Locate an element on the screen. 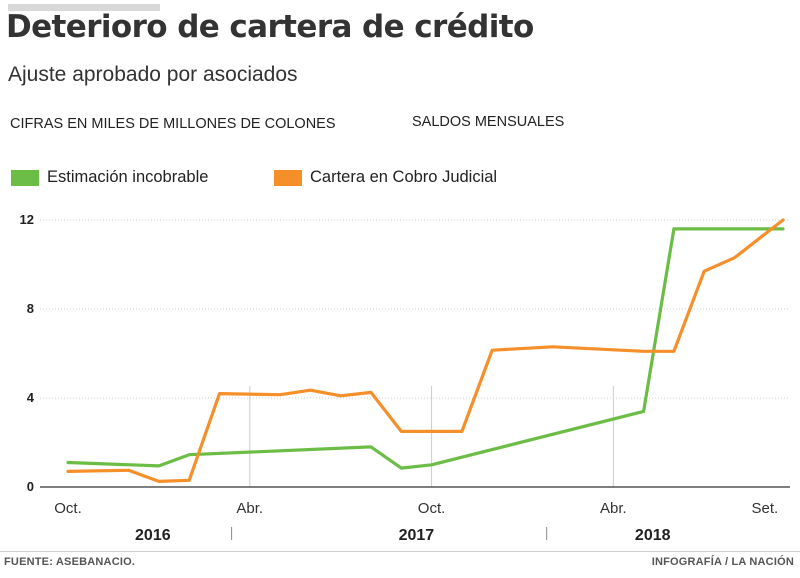 This screenshot has width=800, height=578. y-tick-label-8: 8 is located at coordinates (30, 308).